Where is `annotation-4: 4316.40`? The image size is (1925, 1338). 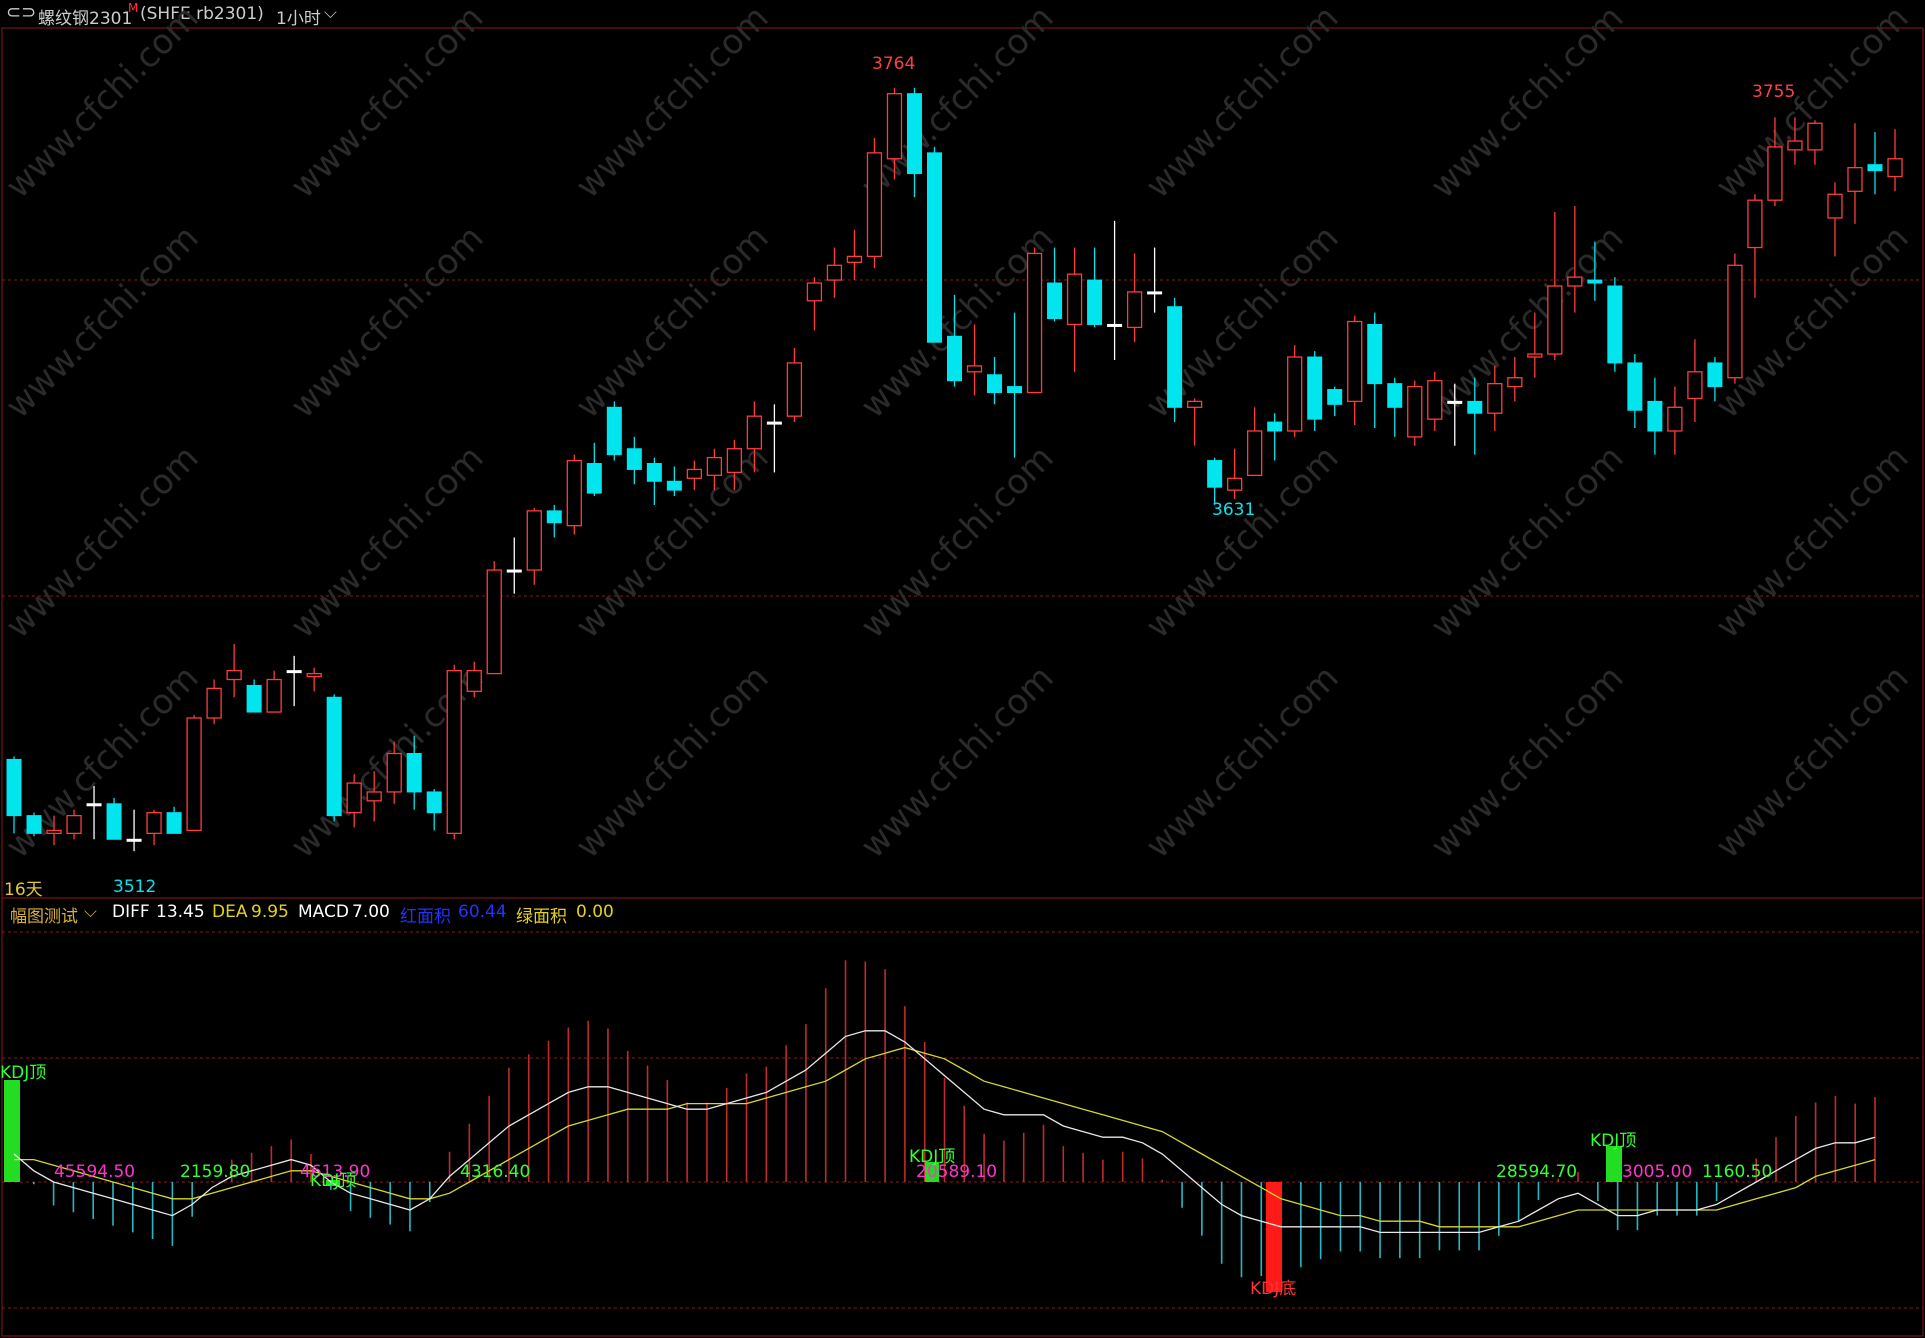
annotation-4: 4316.40 is located at coordinates (495, 1172).